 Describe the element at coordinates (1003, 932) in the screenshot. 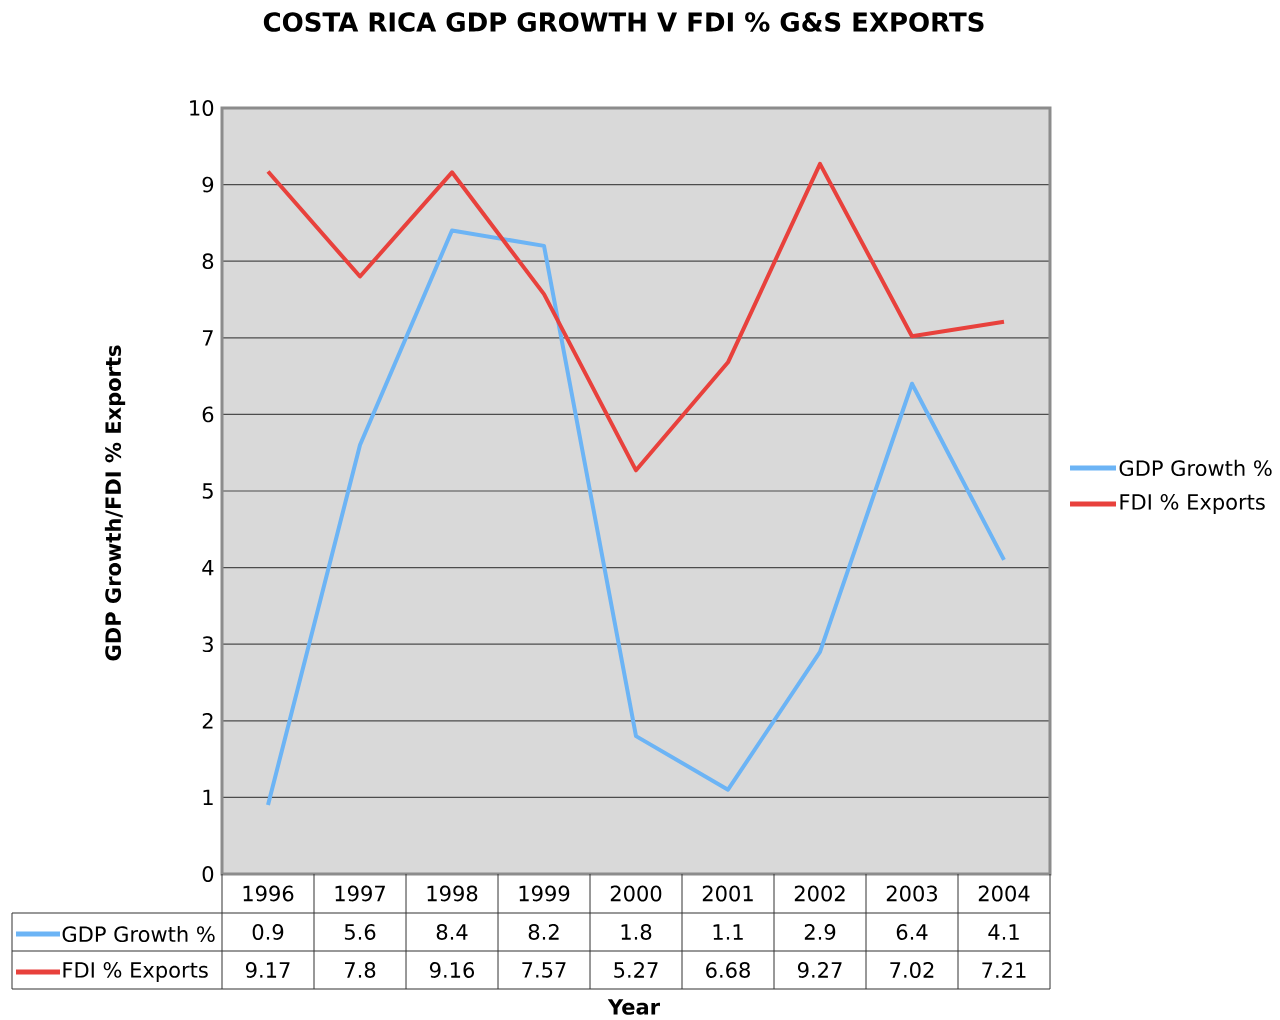

I see `data-label: 4.1` at that location.